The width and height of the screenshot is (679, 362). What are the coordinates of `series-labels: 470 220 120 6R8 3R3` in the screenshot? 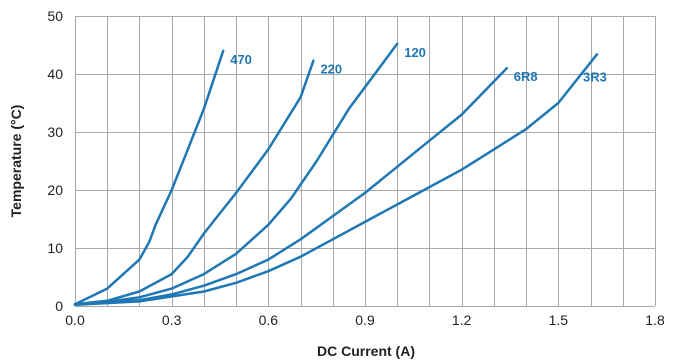 It's located at (418, 64).